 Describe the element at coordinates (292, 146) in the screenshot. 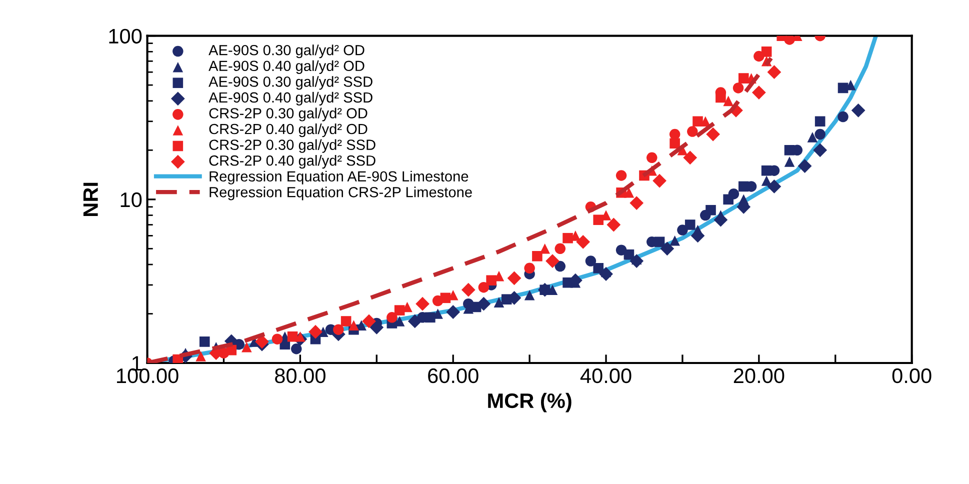

I see `legend-label: CRS-2P 0.30 gal/yd² SSD` at that location.